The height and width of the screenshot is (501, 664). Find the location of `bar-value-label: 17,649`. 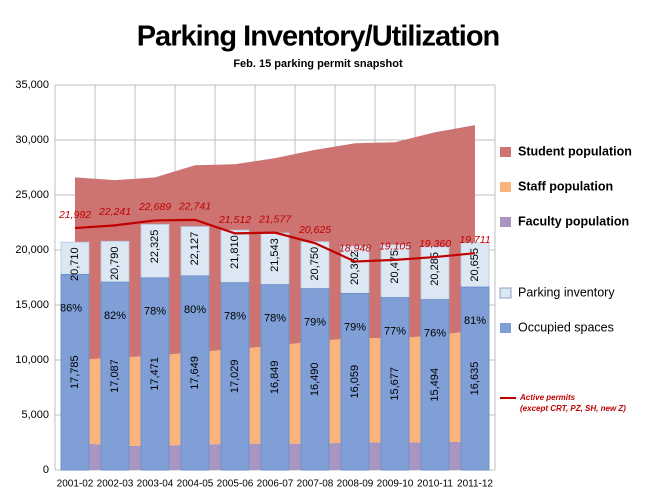

bar-value-label: 17,649 is located at coordinates (195, 373).